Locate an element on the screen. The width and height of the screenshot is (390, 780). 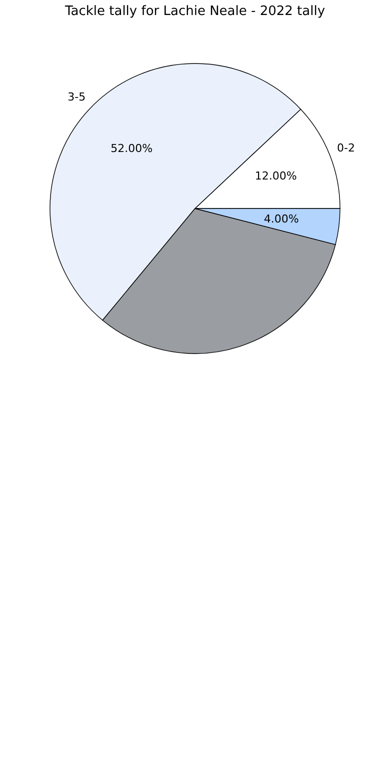
data-label: 4.00% is located at coordinates (281, 219).